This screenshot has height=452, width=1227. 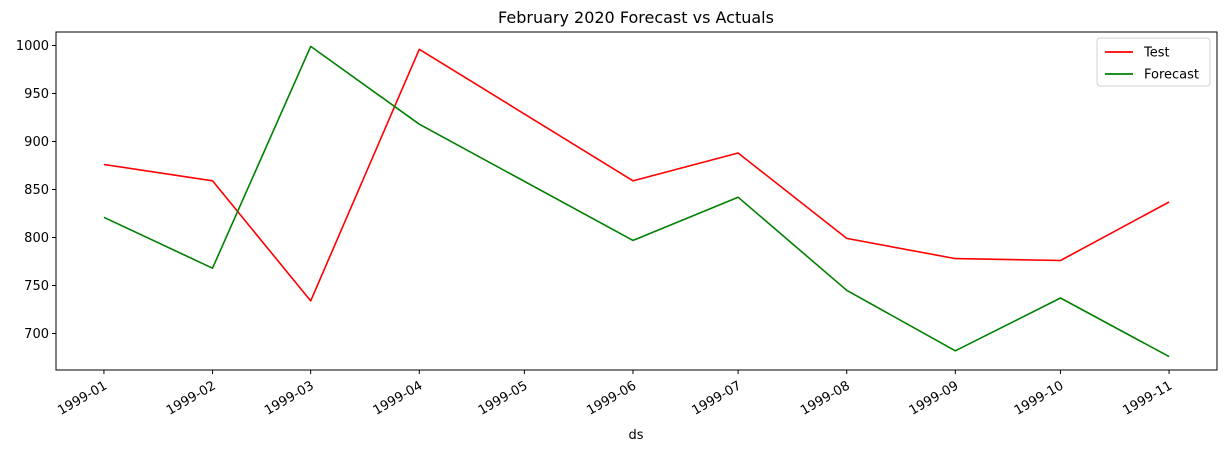 I want to click on x-tick-label: 1999-07, so click(x=717, y=398).